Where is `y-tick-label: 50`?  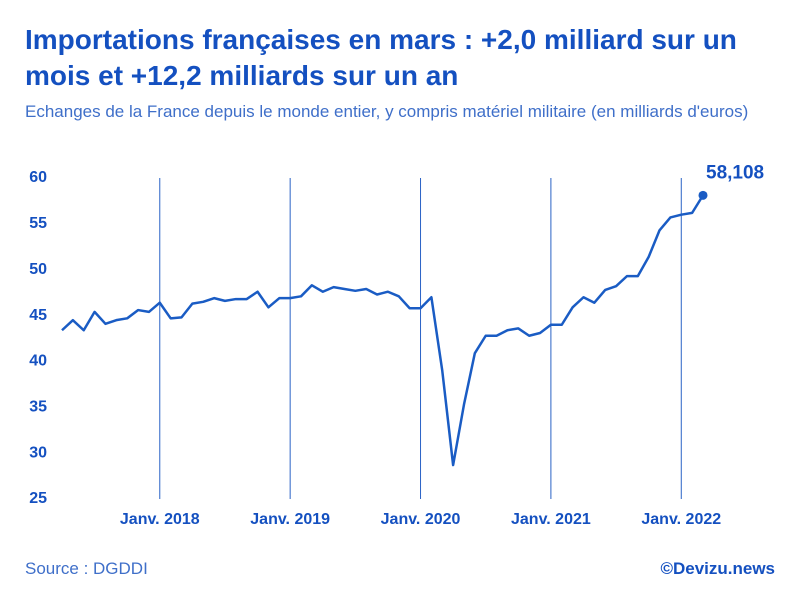 y-tick-label: 50 is located at coordinates (38, 269).